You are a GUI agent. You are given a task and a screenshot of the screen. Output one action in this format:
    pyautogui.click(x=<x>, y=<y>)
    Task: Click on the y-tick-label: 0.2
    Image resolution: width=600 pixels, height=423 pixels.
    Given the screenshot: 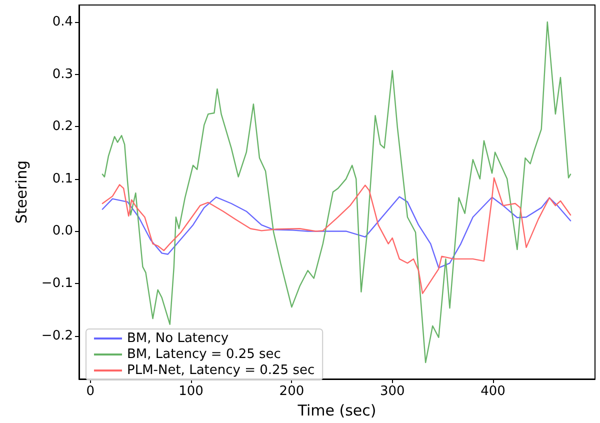 What is the action you would take?
    pyautogui.click(x=62, y=126)
    